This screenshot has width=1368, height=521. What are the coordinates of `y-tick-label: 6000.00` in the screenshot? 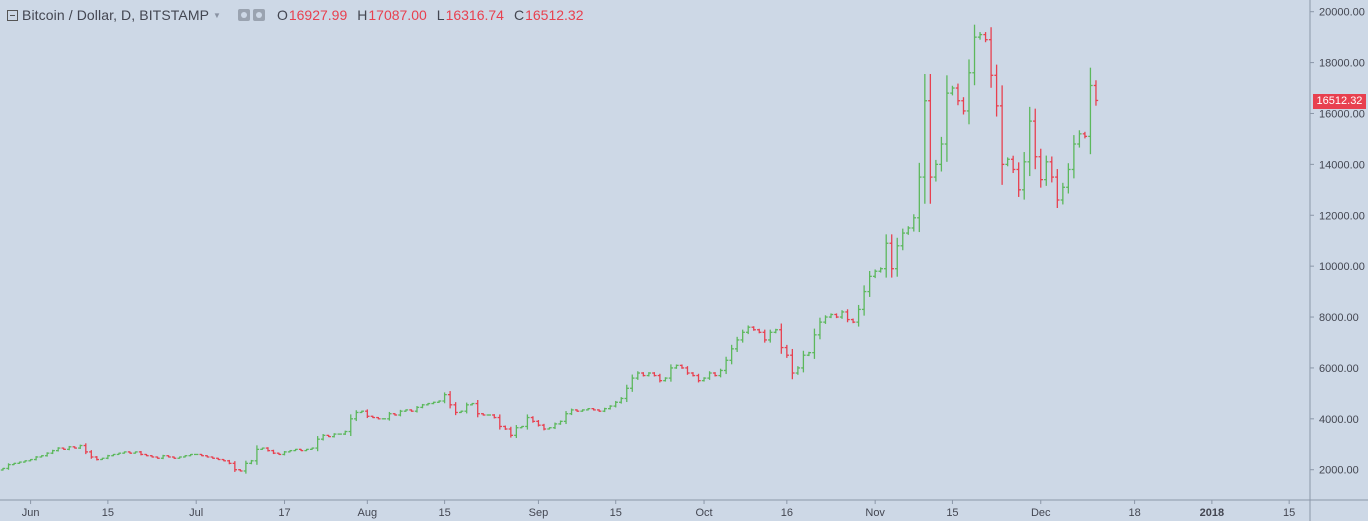 It's located at (1339, 369).